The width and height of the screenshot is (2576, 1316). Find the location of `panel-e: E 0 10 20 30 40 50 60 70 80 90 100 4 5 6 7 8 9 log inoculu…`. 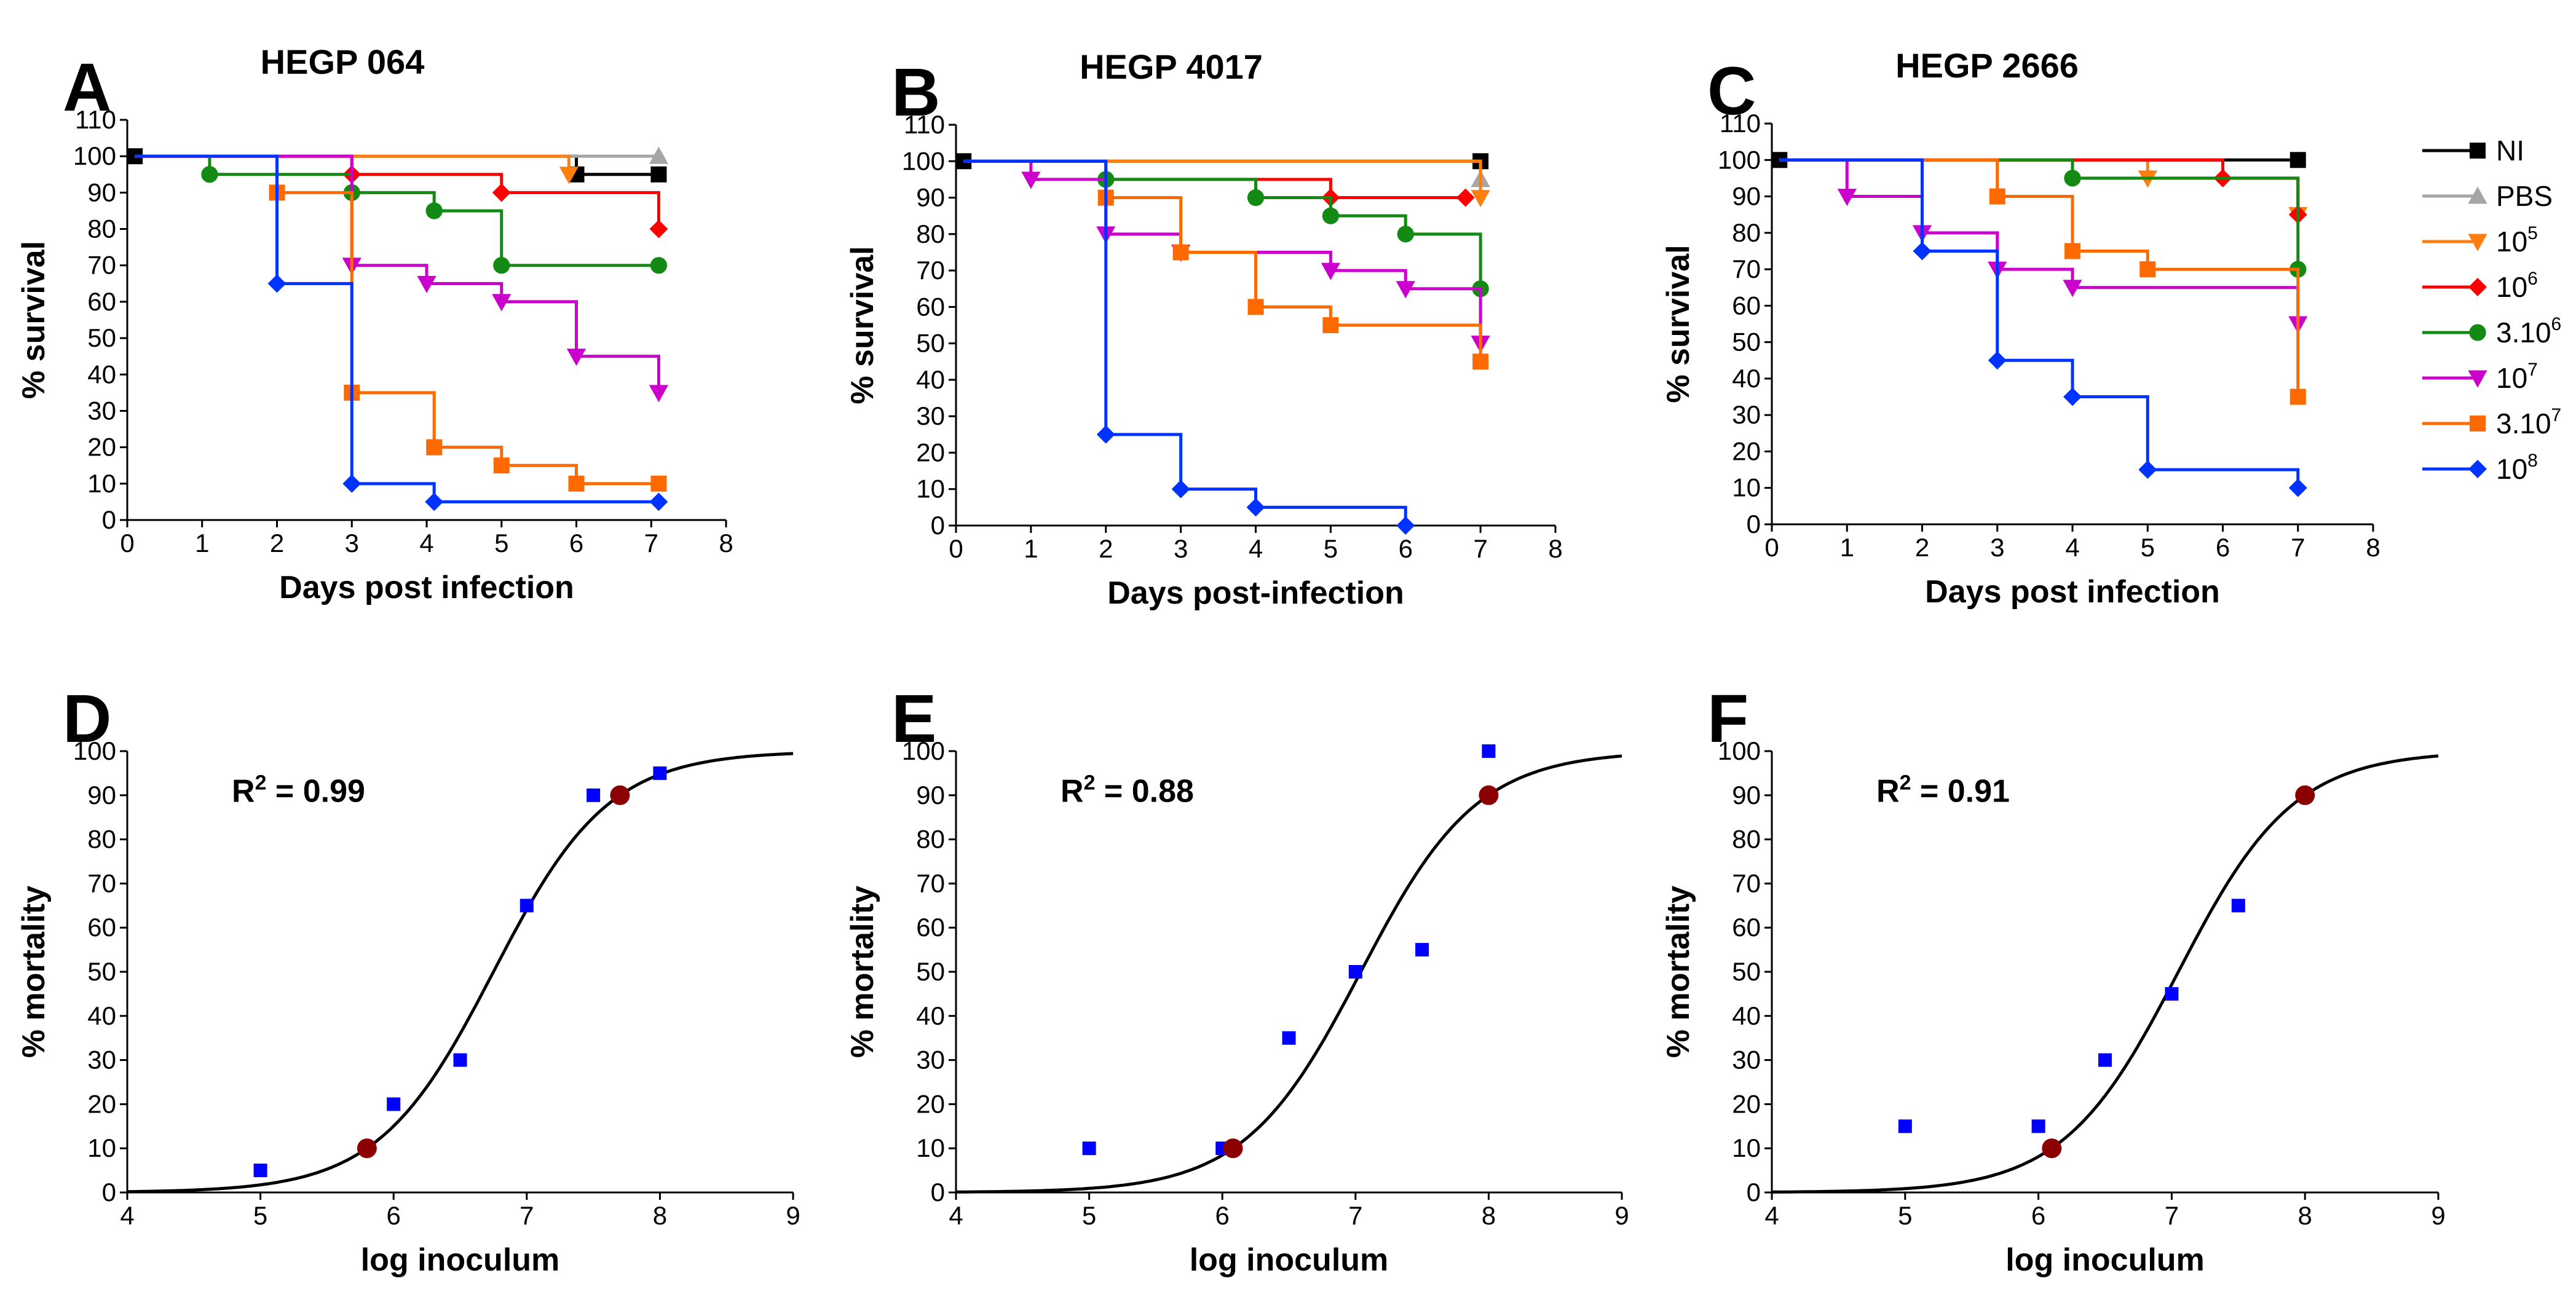

panel-e: E 0 10 20 30 40 50 60 70 80 90 100 4 5 6 7 8 9 log inoculu… is located at coordinates (1237, 979).